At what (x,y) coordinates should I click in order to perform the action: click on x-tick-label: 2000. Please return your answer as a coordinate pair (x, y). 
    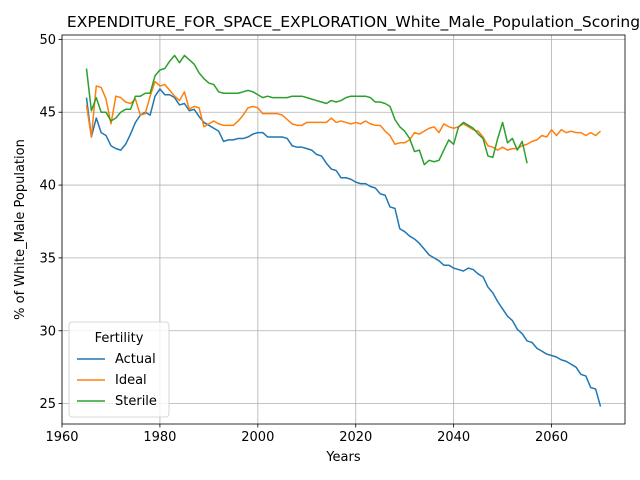
    Looking at the image, I should click on (257, 437).